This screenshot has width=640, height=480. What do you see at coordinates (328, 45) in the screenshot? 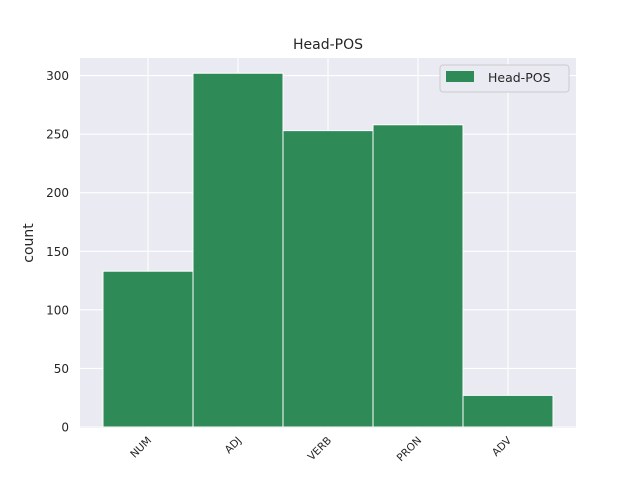
I see `chart-title: Head-POS` at bounding box center [328, 45].